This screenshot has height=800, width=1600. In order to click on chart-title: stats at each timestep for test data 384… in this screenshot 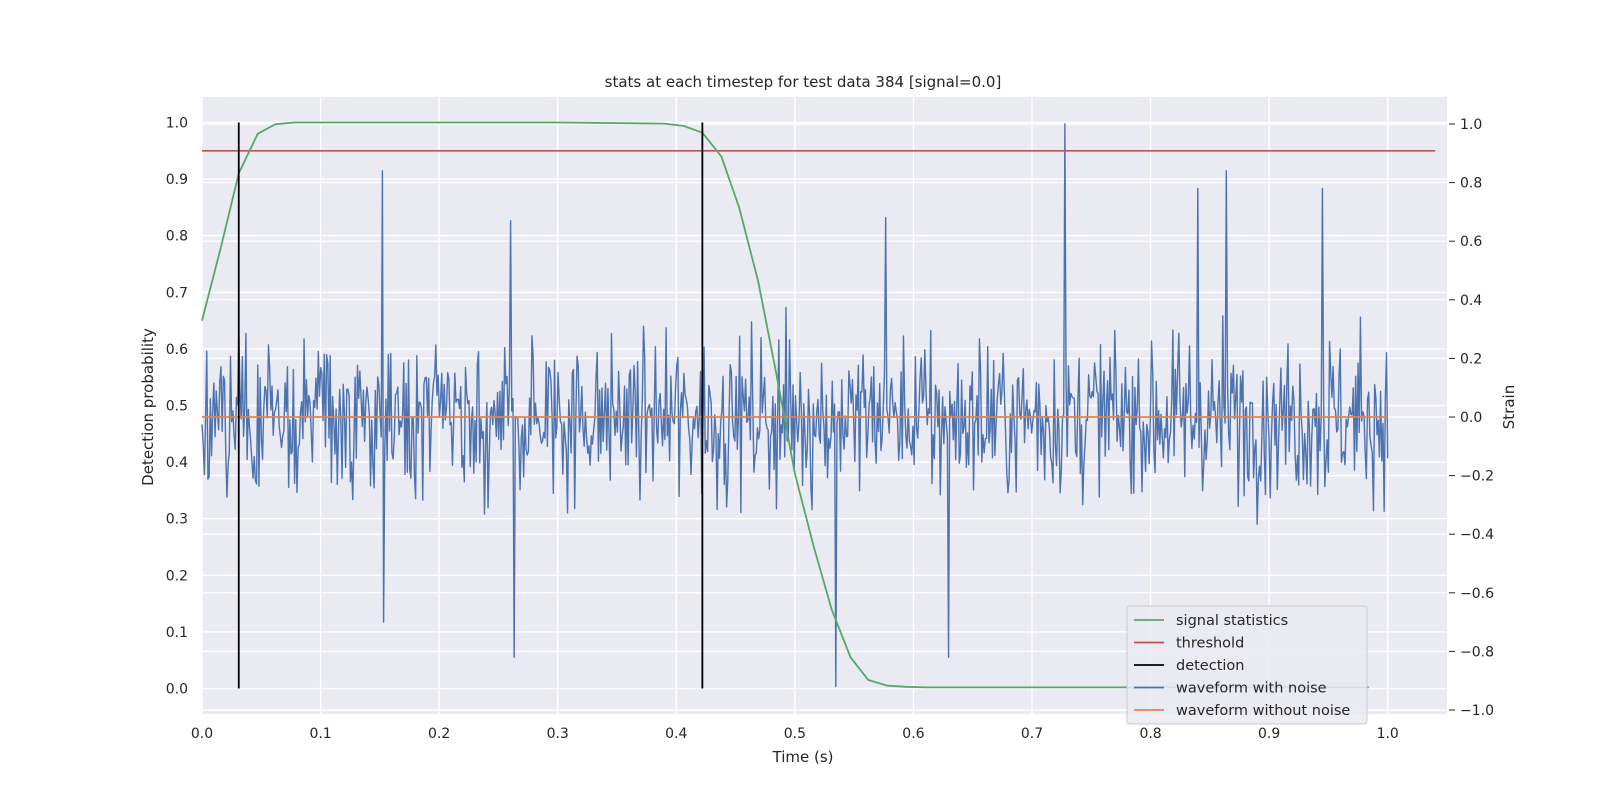, I will do `click(803, 82)`.